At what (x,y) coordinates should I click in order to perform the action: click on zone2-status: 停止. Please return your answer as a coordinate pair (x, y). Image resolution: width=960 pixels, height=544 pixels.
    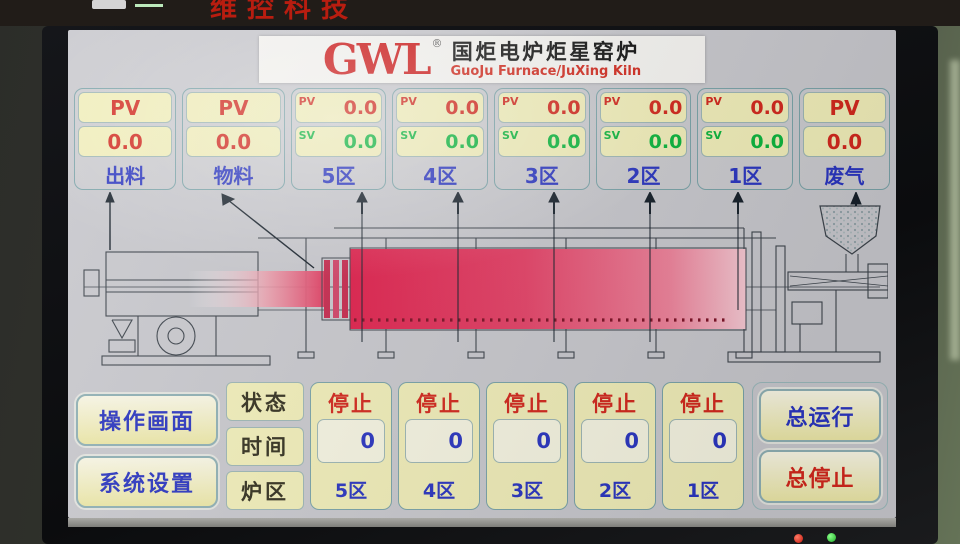
    Looking at the image, I should click on (615, 404).